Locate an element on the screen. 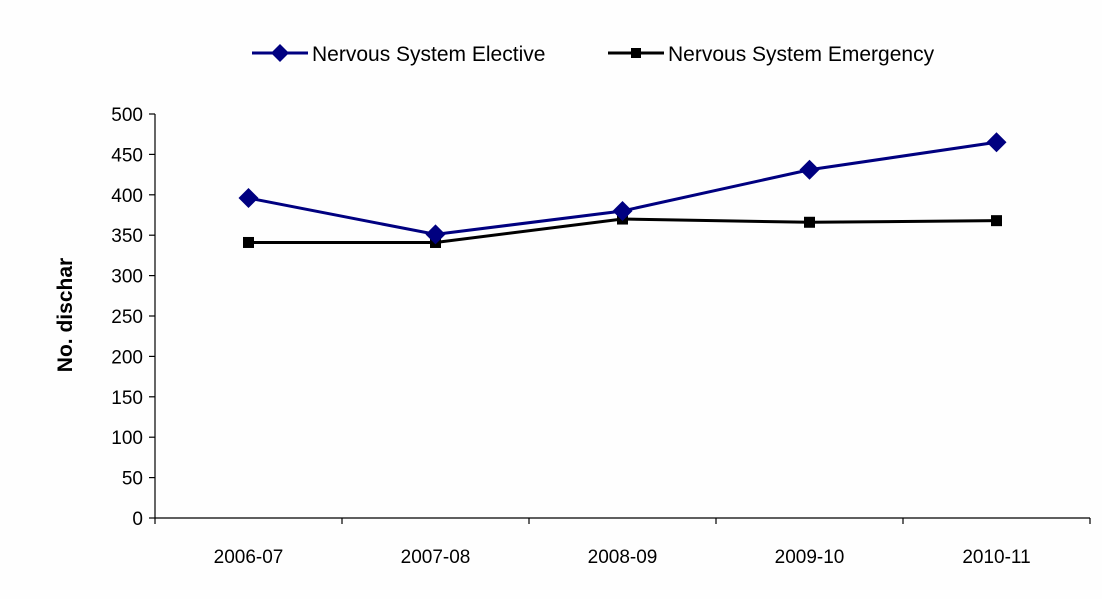  legend-item-emergency: Nervous System Emergency is located at coordinates (771, 54).